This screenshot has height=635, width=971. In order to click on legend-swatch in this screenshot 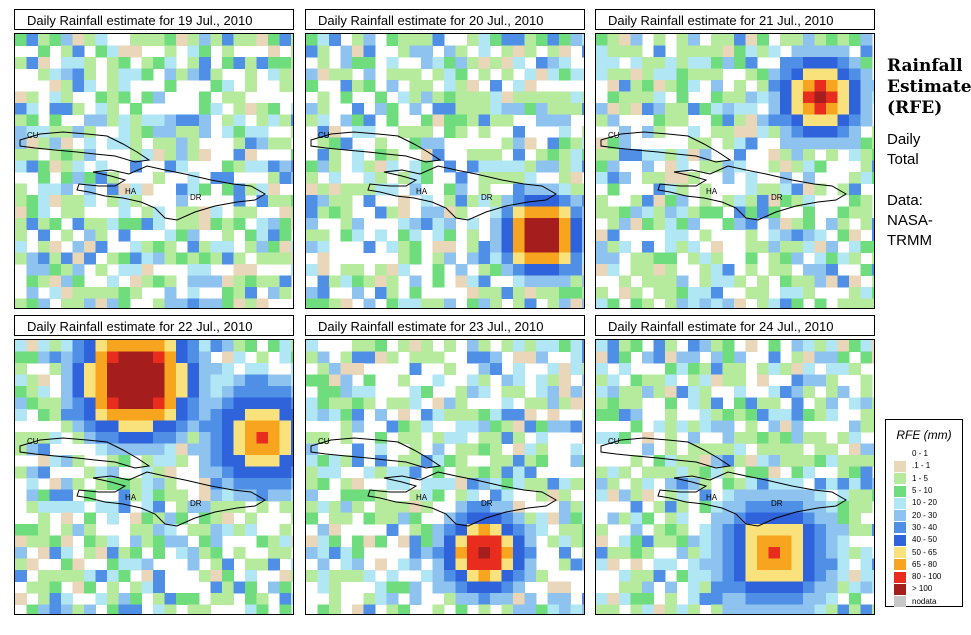, I will do `click(900, 466)`.